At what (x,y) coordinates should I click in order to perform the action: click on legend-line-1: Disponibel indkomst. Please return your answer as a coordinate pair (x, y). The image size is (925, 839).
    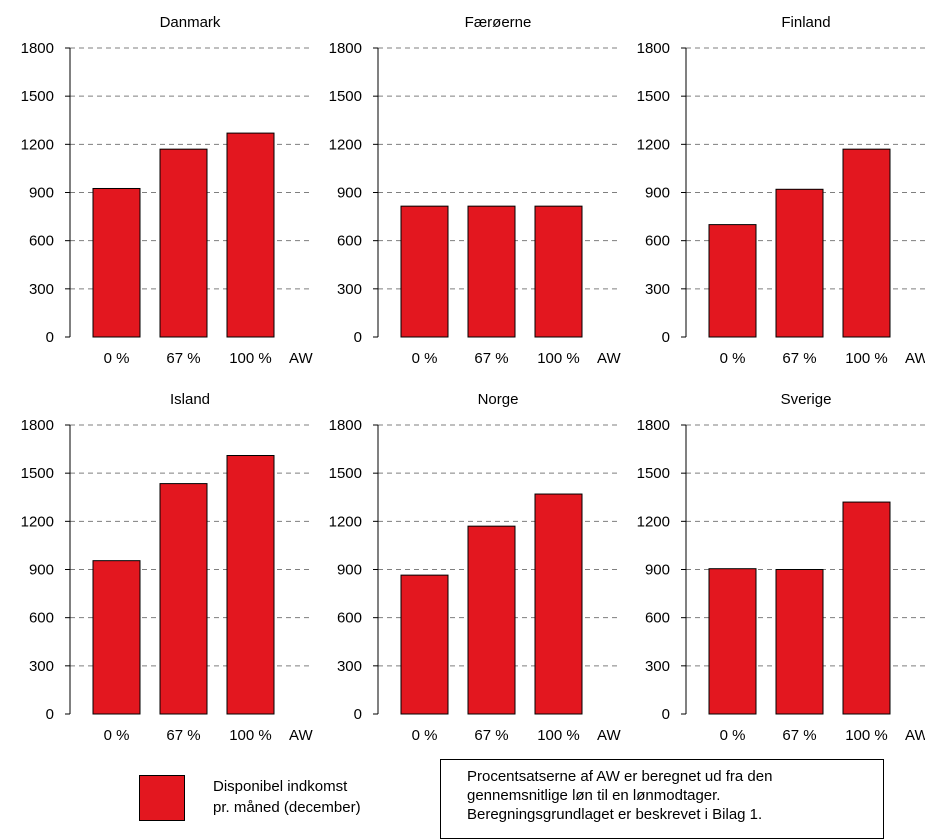
    Looking at the image, I should click on (280, 786).